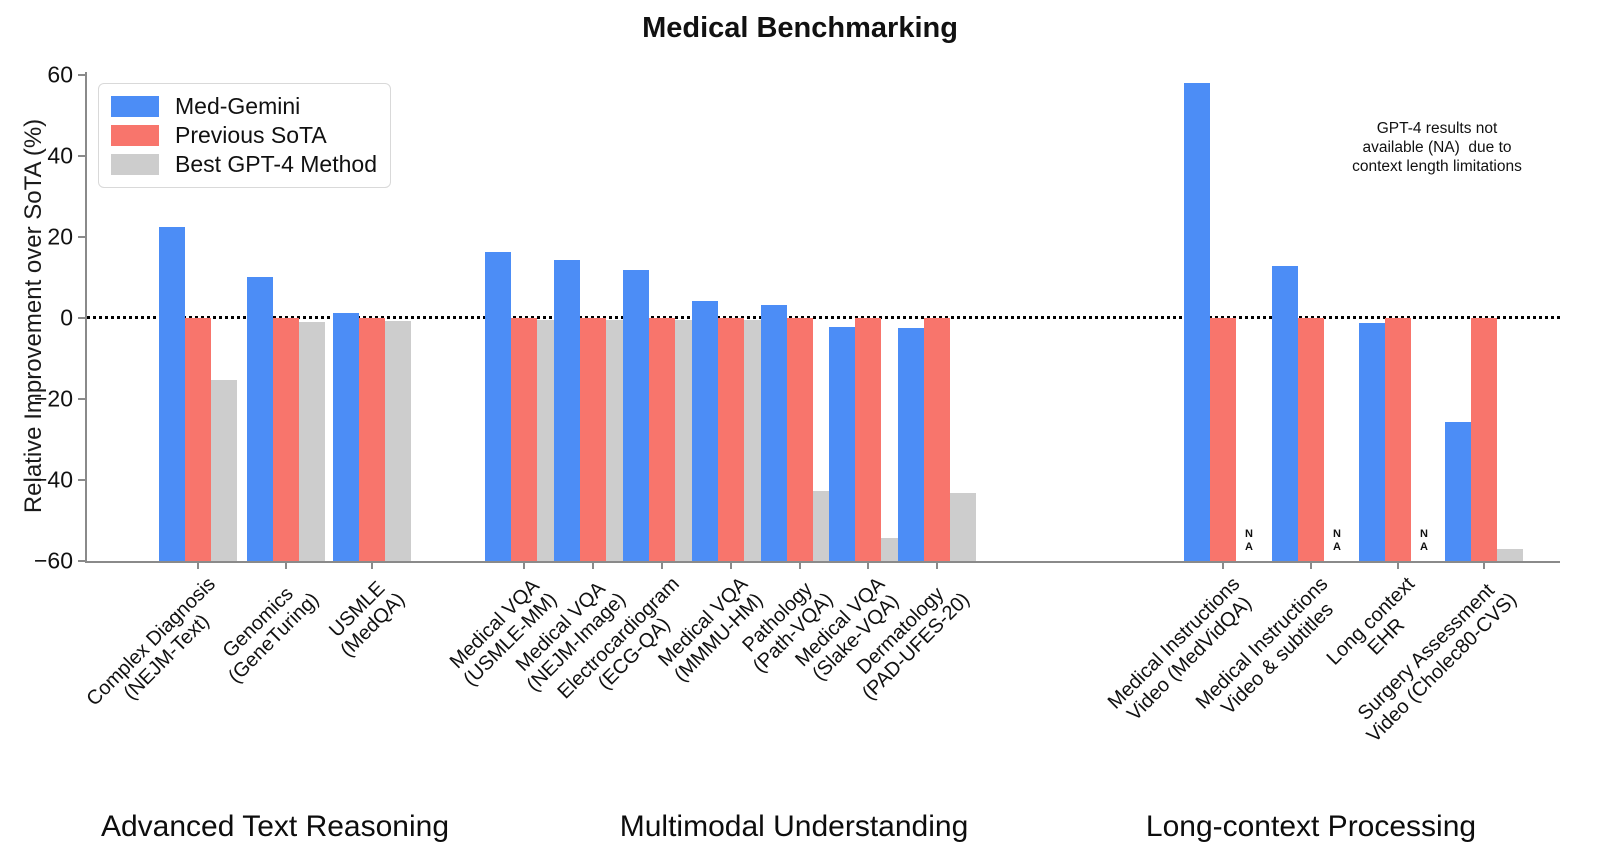  I want to click on y-tick-label-4: −20, so click(53, 398).